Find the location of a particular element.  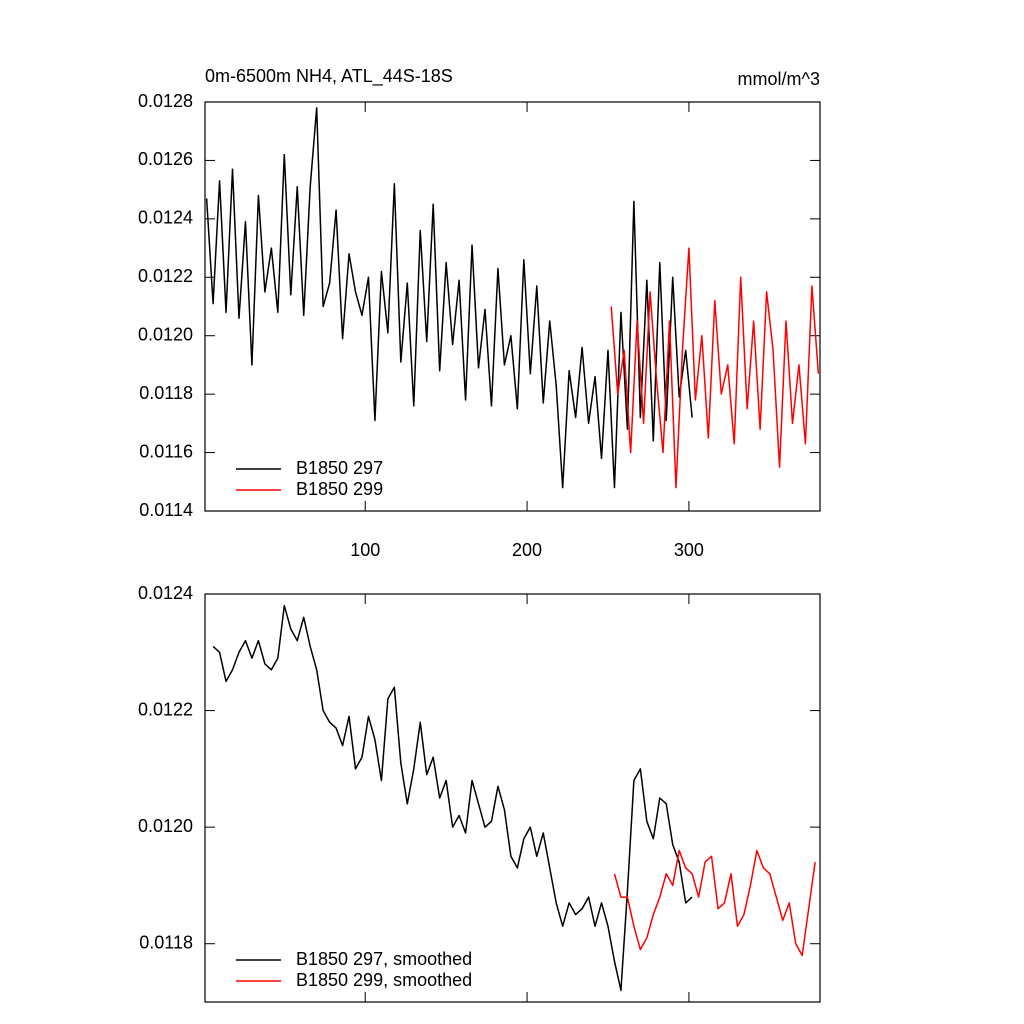

legend-label: B1850 299 is located at coordinates (339, 489).